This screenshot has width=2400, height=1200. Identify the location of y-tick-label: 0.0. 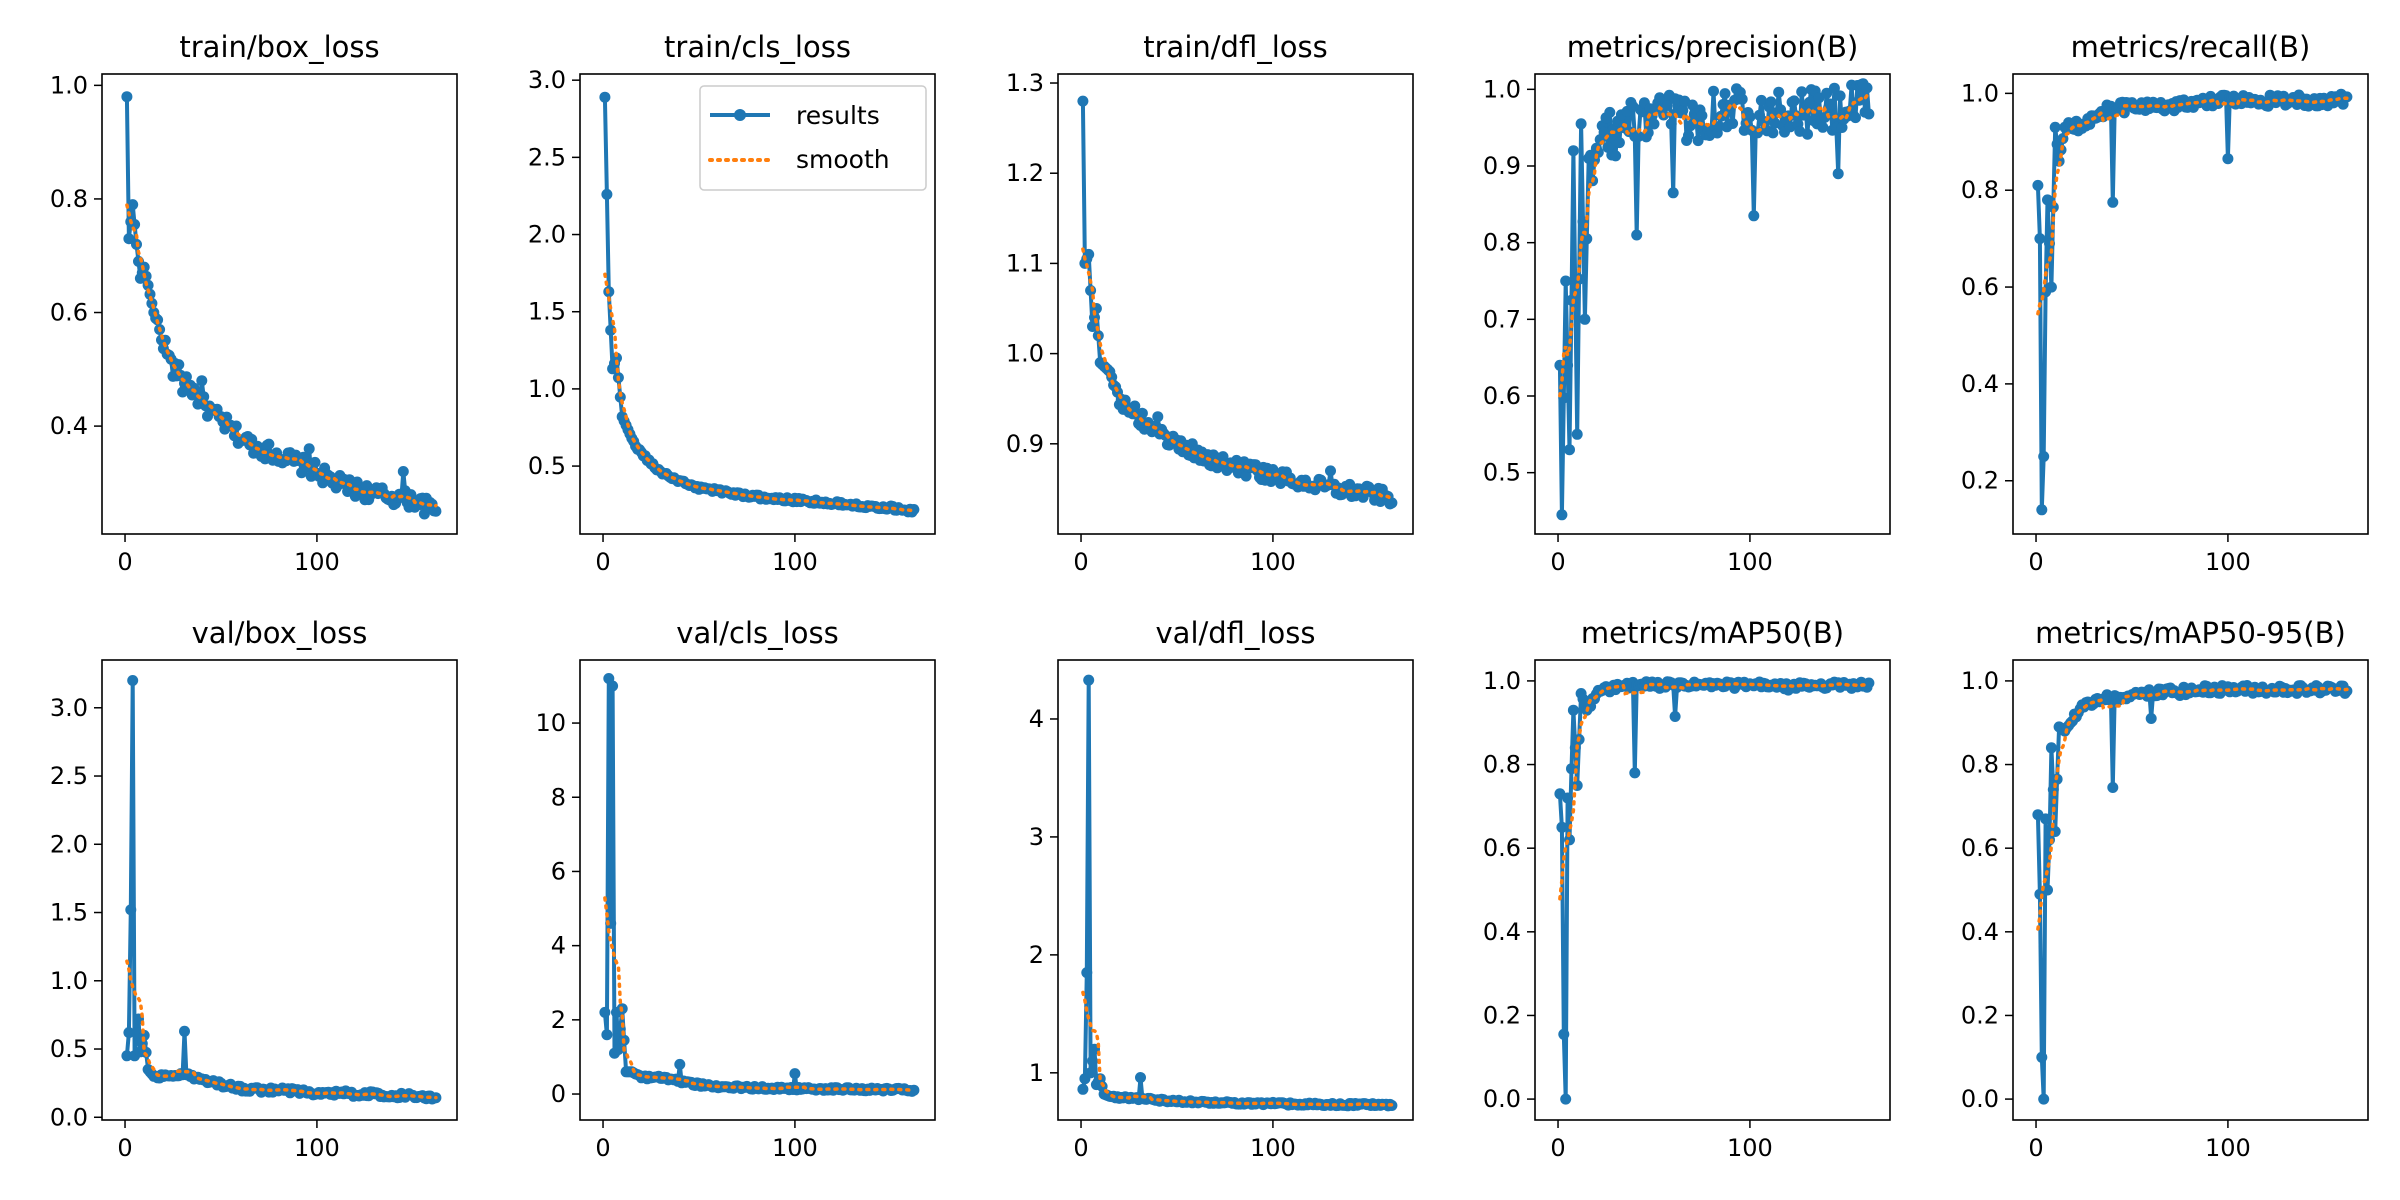
(69, 1117).